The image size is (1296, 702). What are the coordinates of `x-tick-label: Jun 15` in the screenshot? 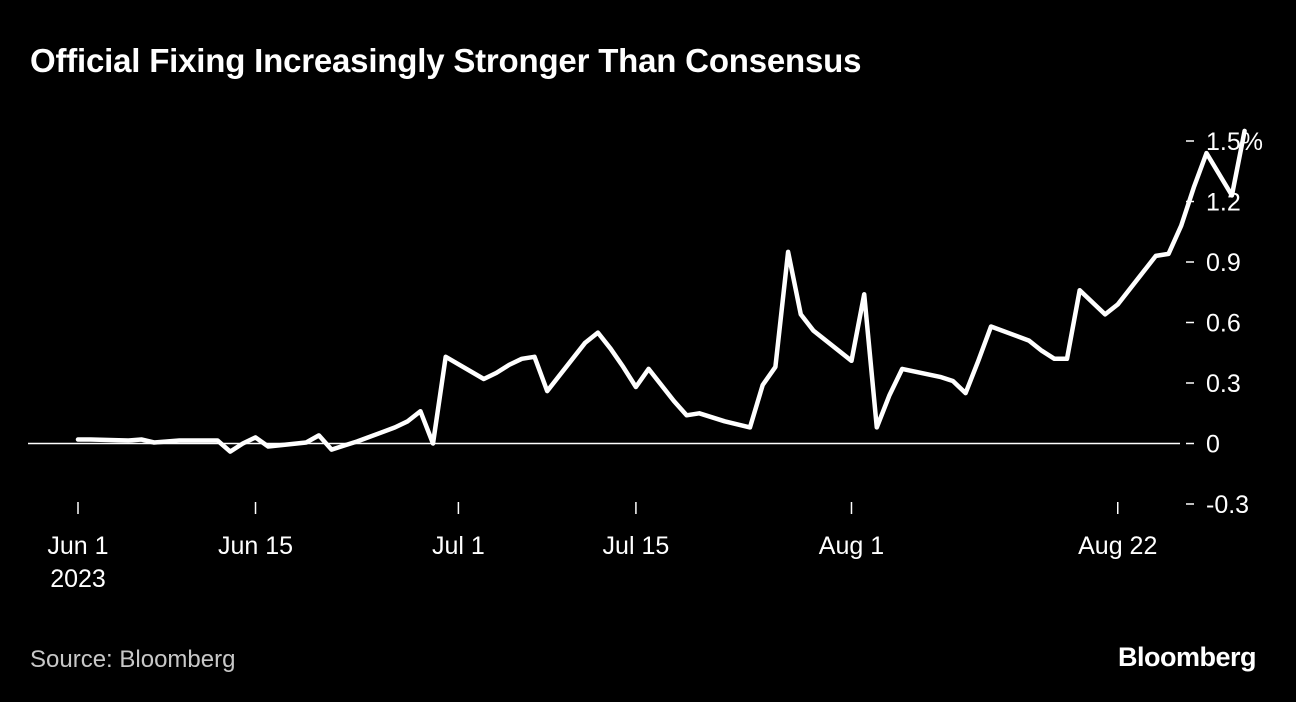 It's located at (255, 546).